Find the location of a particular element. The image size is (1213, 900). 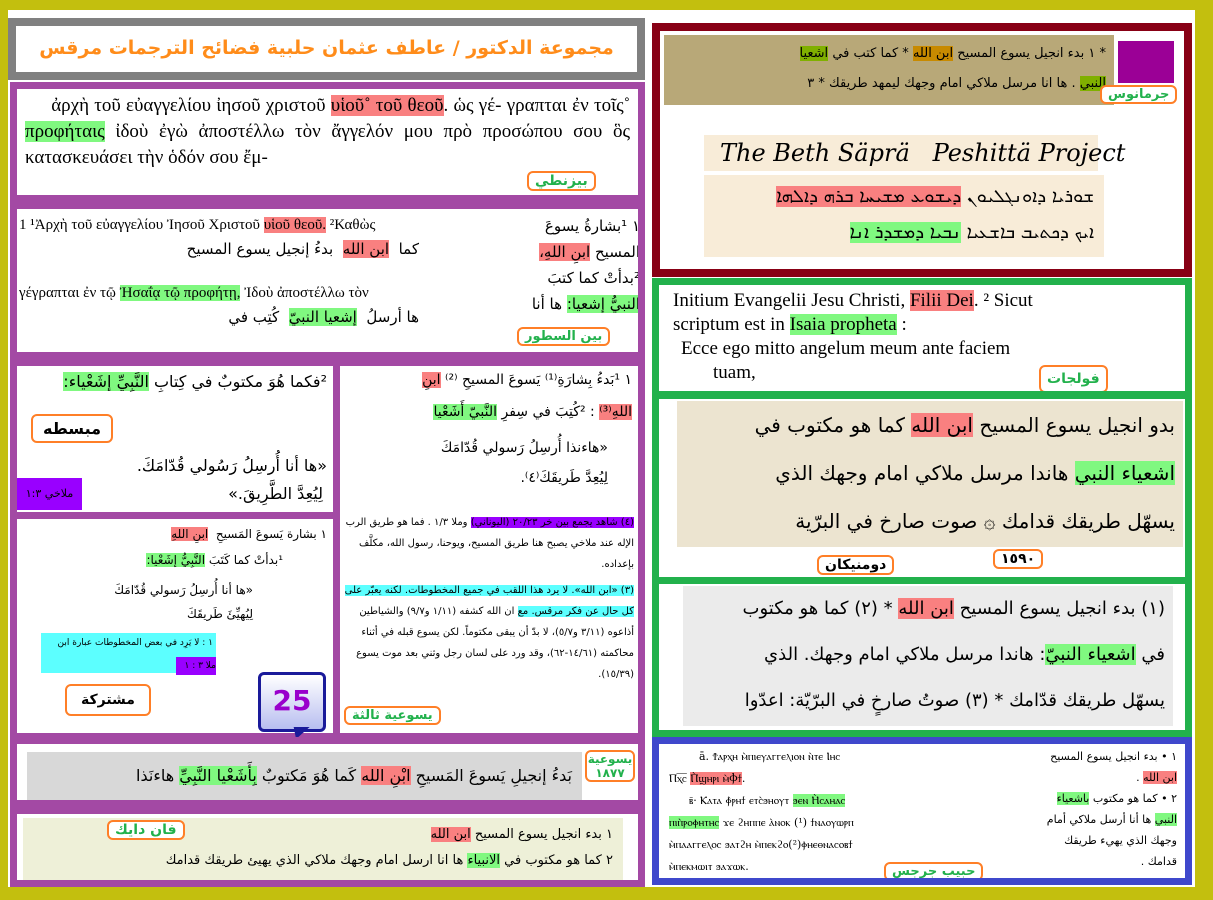

label-simplified: مبسطه is located at coordinates (72, 428).